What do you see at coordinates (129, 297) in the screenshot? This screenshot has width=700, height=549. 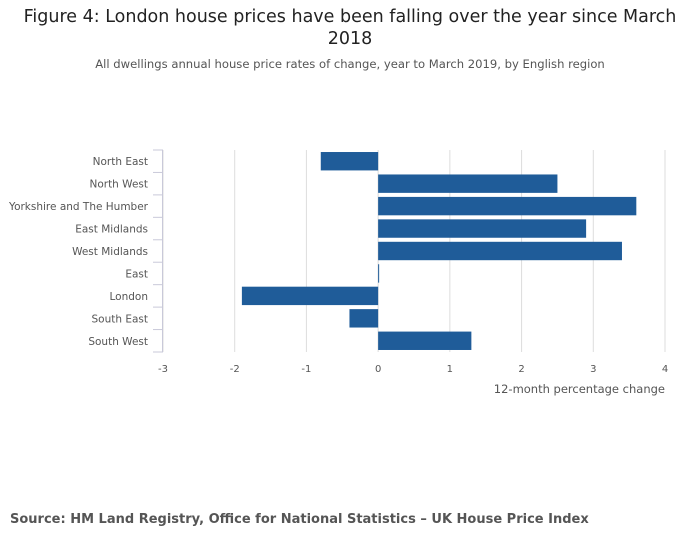 I see `y-category-label: London` at bounding box center [129, 297].